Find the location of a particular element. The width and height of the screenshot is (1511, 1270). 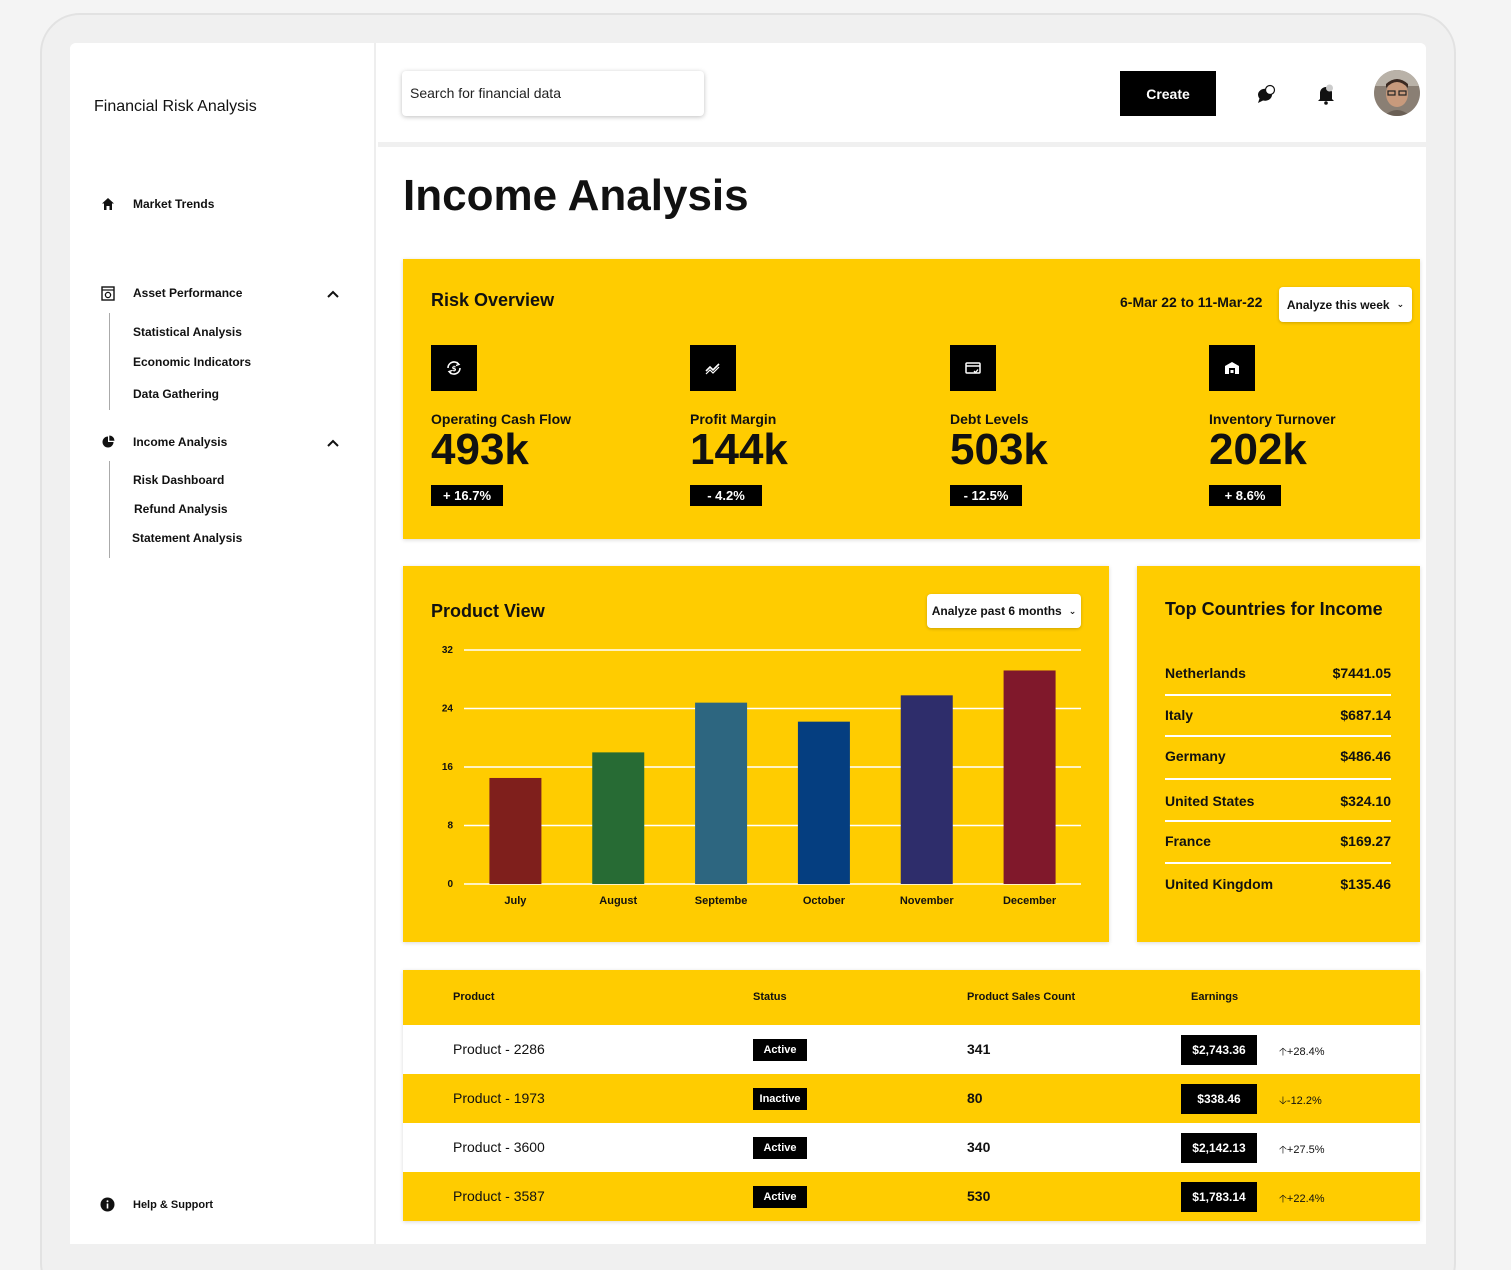

header-earnings: Earnings is located at coordinates (1215, 997).